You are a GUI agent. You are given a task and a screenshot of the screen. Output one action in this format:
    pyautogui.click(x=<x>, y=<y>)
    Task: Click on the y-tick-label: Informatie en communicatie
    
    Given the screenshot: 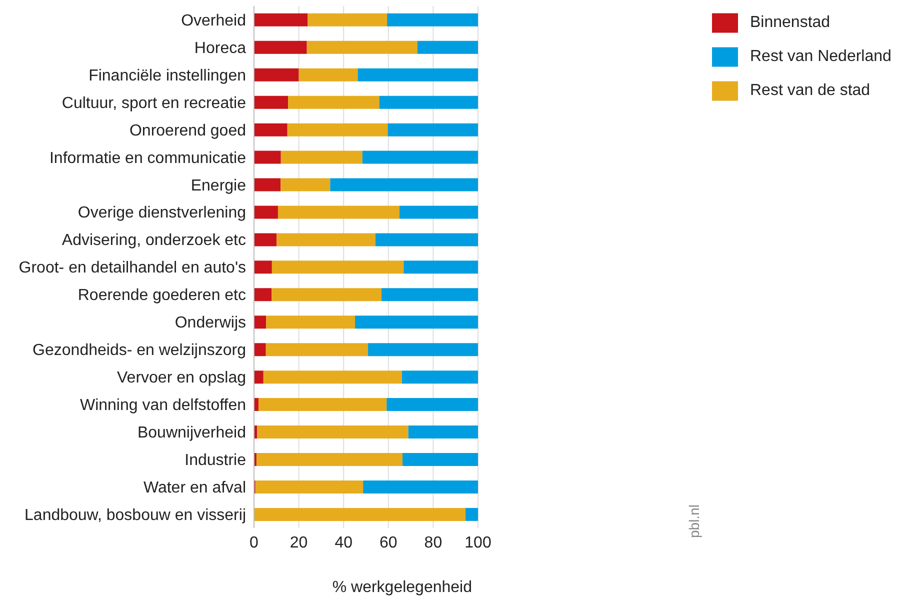 What is the action you would take?
    pyautogui.click(x=147, y=158)
    